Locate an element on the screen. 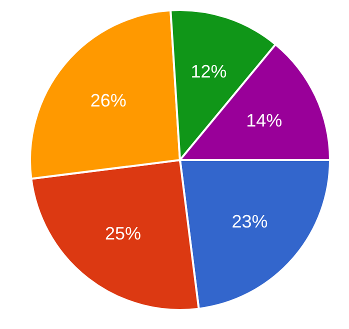 This screenshot has width=349, height=329. data-label: 23% is located at coordinates (250, 222).